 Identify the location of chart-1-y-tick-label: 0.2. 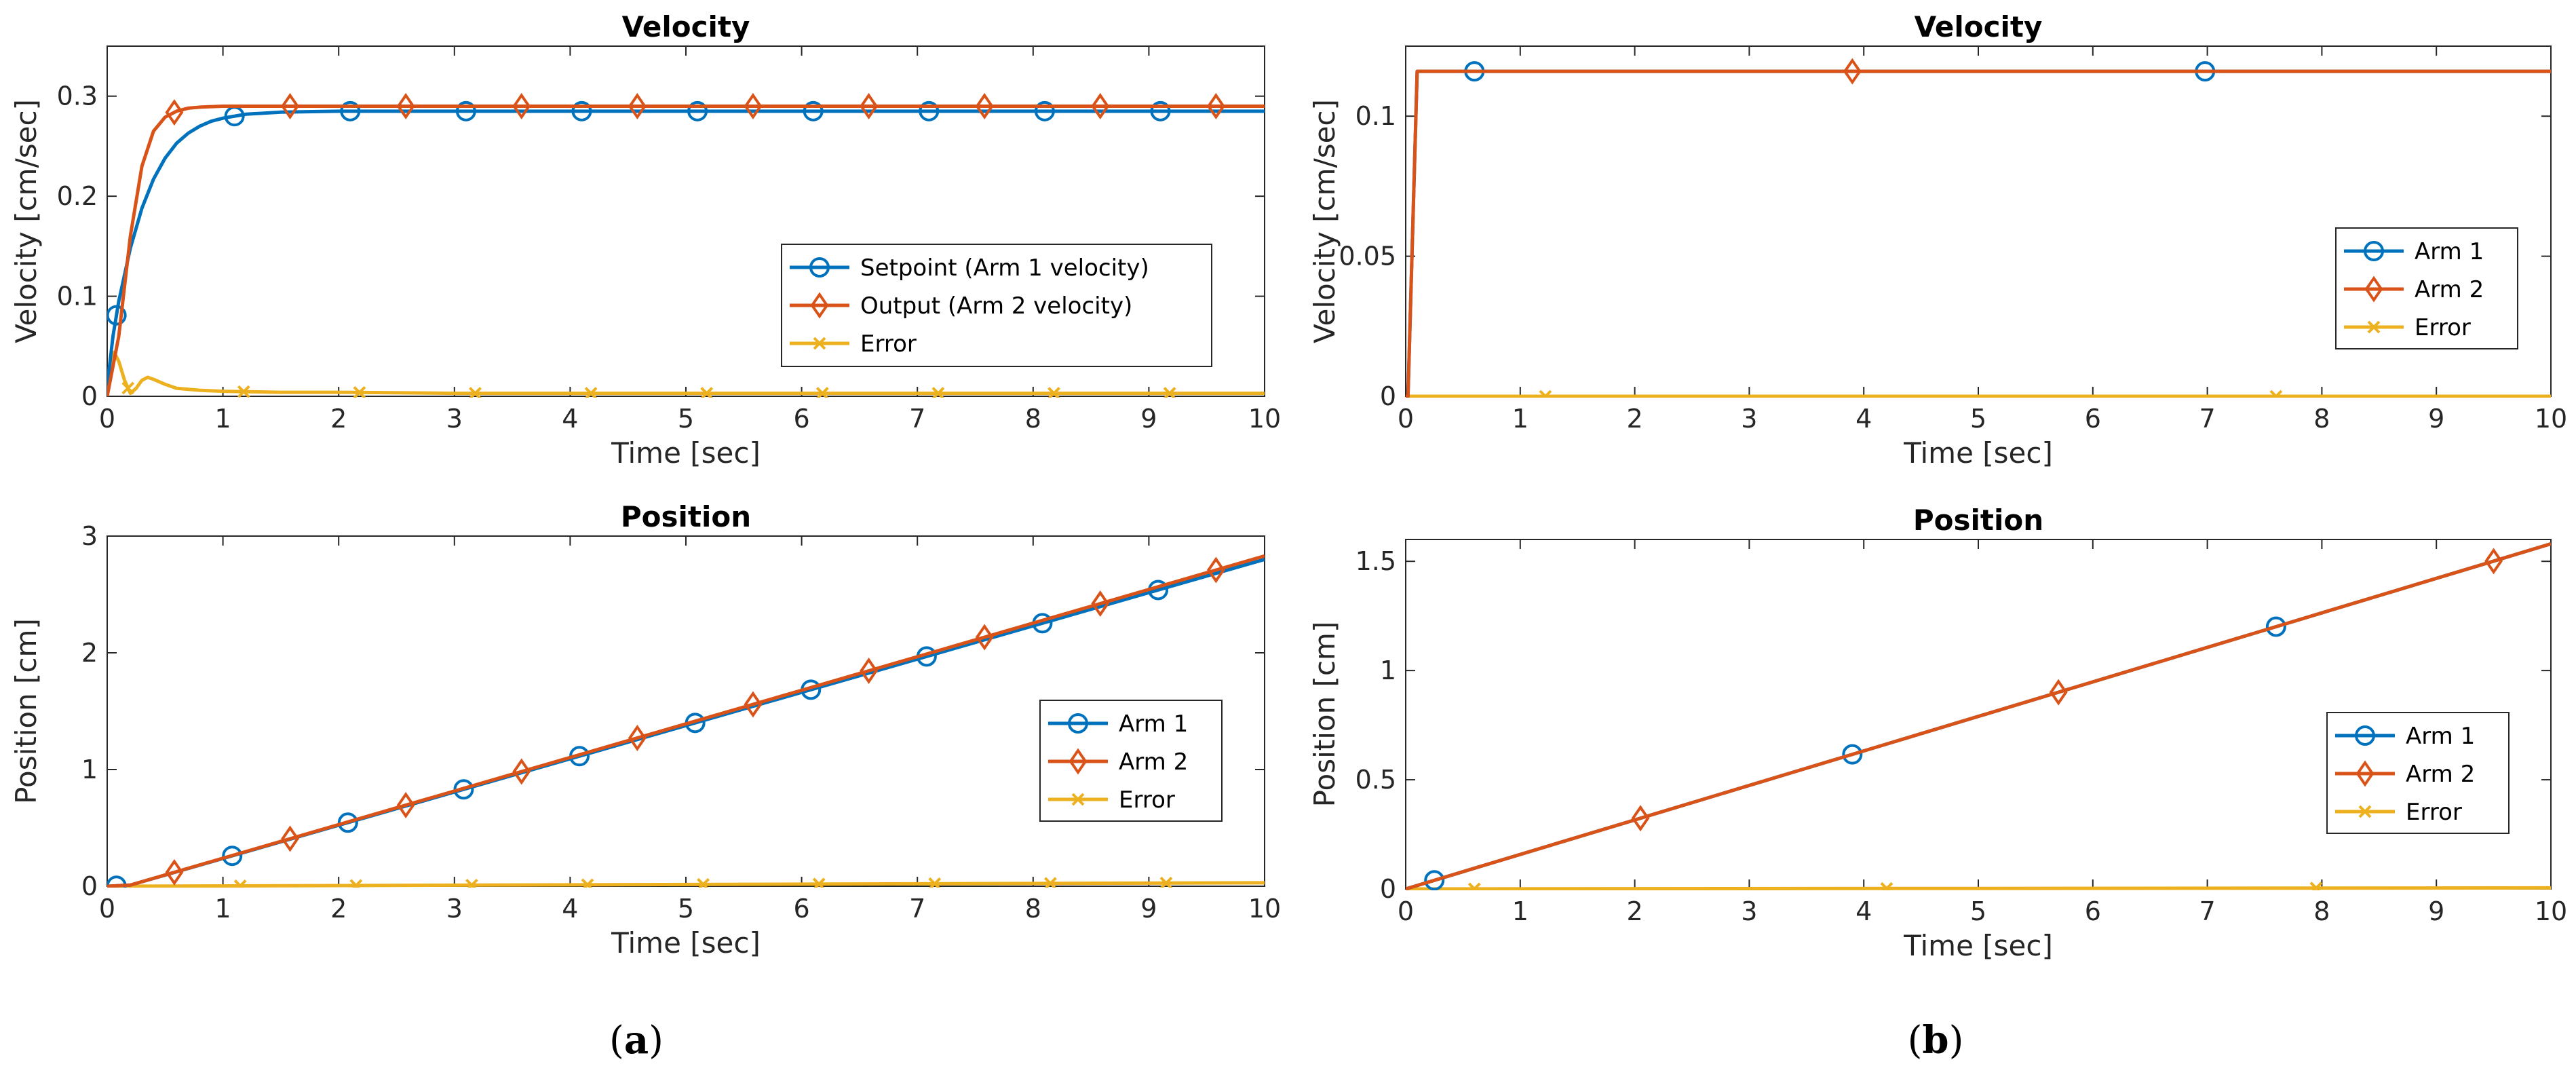
(77, 196).